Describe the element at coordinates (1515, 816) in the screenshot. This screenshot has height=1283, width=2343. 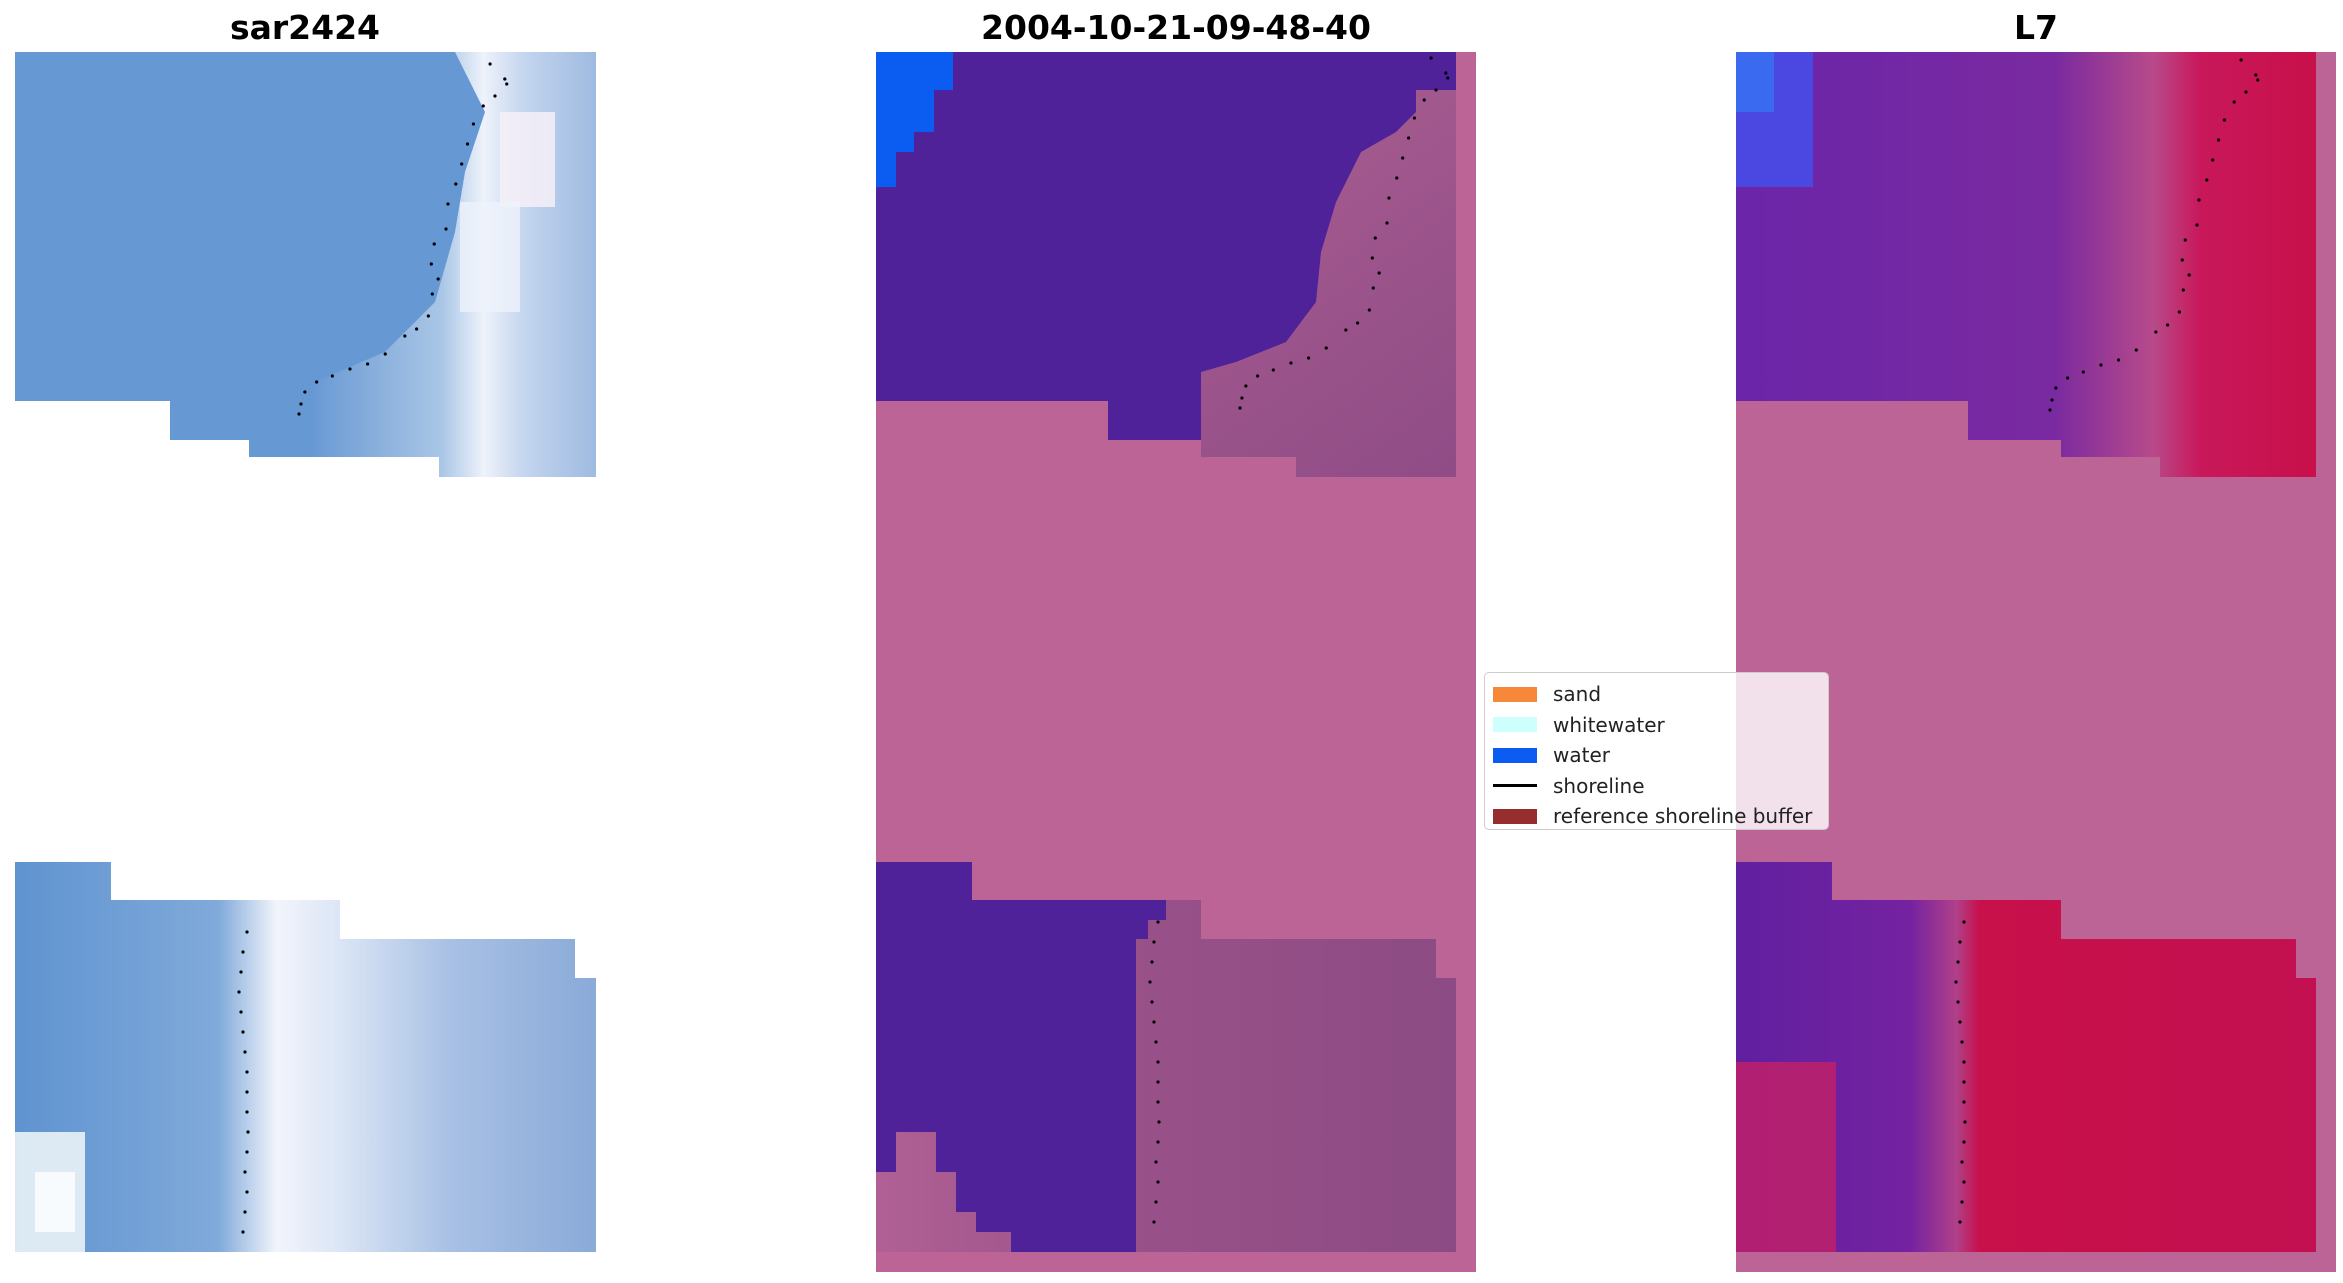
I see `reference-buffer-swatch` at that location.